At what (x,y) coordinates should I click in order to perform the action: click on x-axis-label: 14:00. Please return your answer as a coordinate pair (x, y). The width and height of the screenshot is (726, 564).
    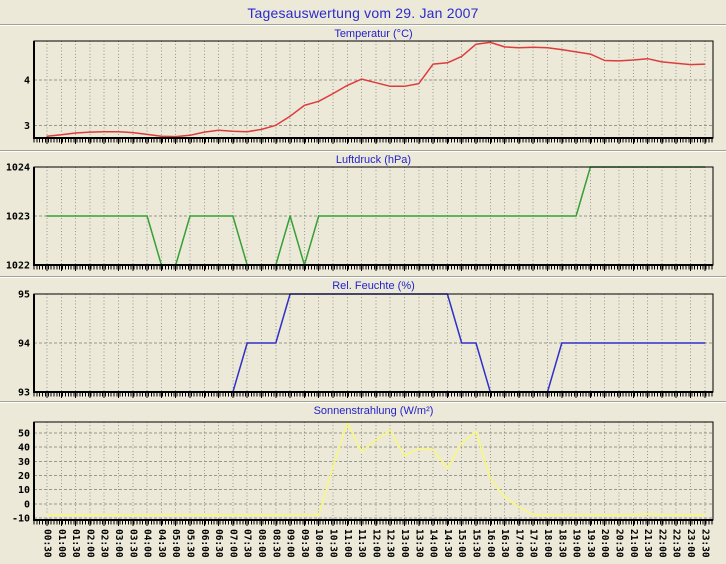
    Looking at the image, I should click on (433, 543).